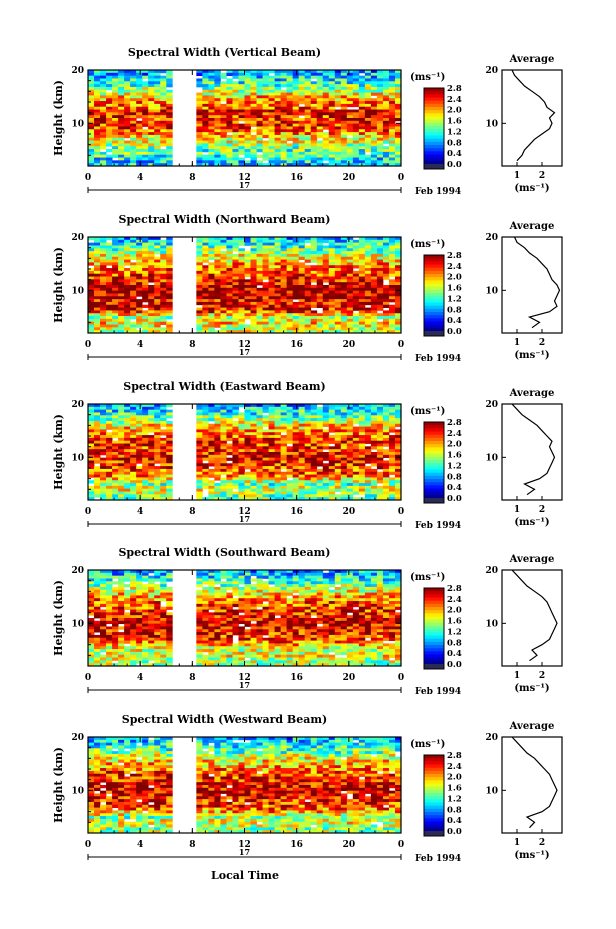  I want to click on profile-y-tick-label: 10, so click(491, 124).